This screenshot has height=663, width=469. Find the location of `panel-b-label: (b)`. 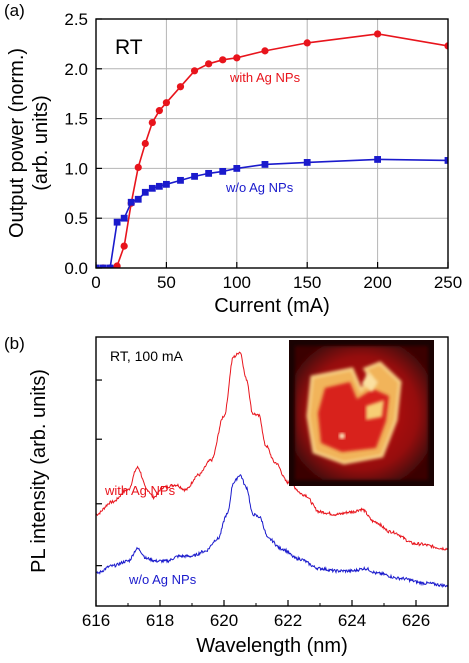

panel-b-label: (b) is located at coordinates (14, 343).